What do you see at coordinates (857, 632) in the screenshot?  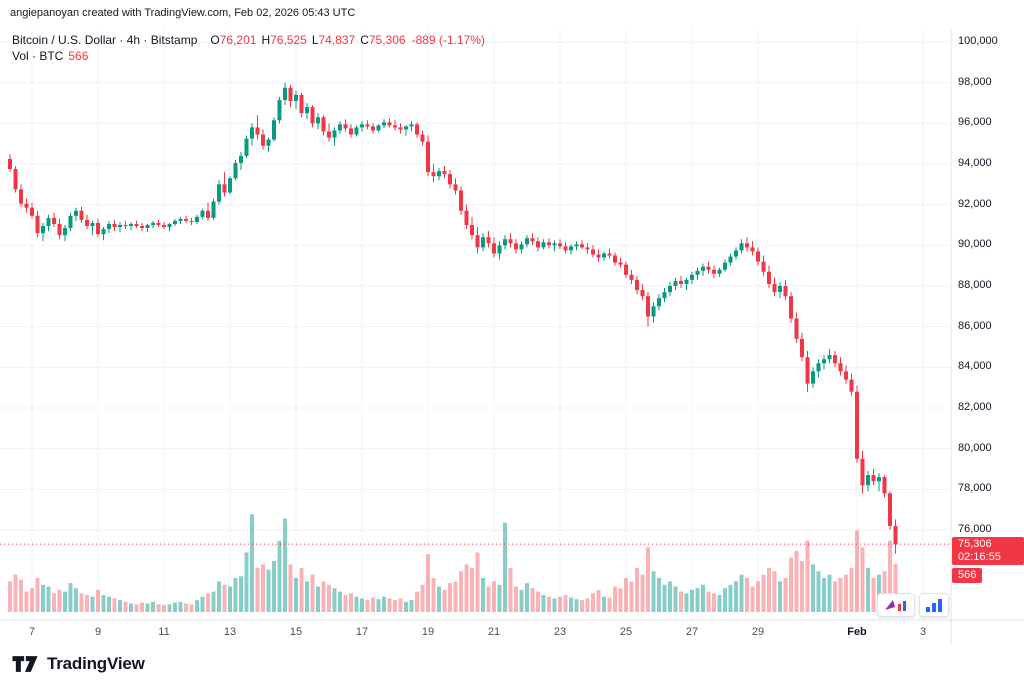 I see `time-axis-label: Feb` at bounding box center [857, 632].